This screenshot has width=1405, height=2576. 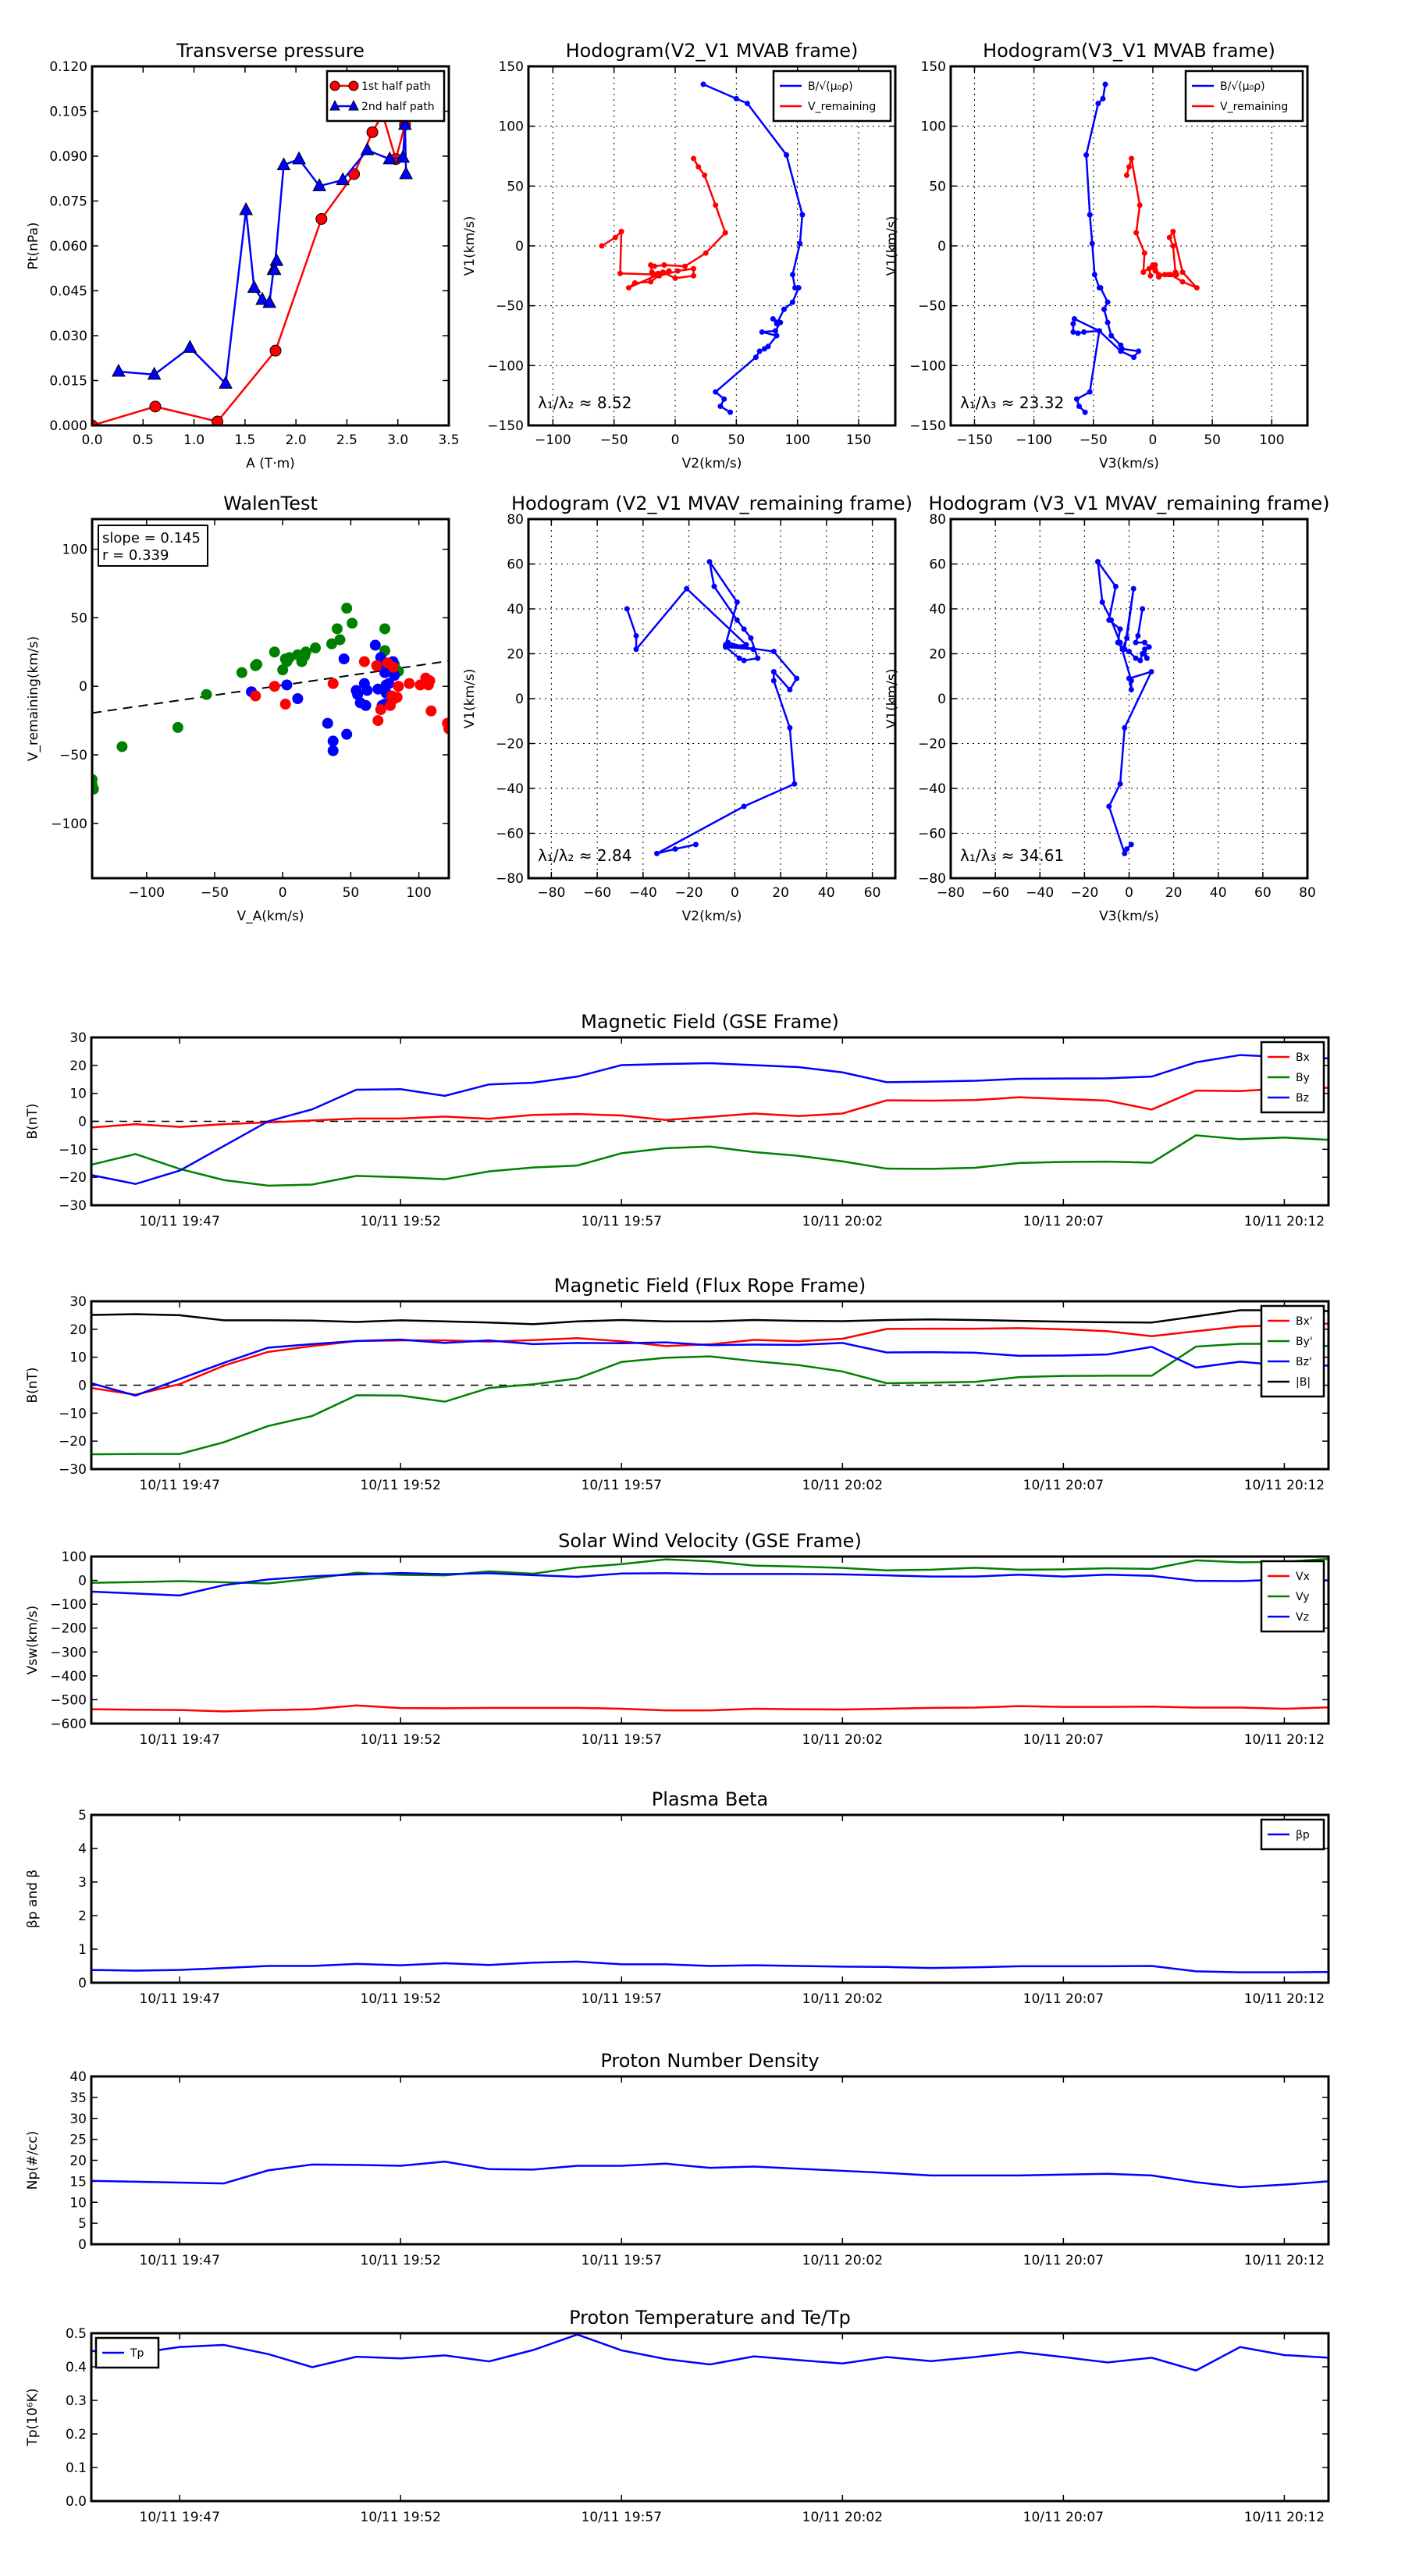 I want to click on series-b--line, so click(x=753, y=248).